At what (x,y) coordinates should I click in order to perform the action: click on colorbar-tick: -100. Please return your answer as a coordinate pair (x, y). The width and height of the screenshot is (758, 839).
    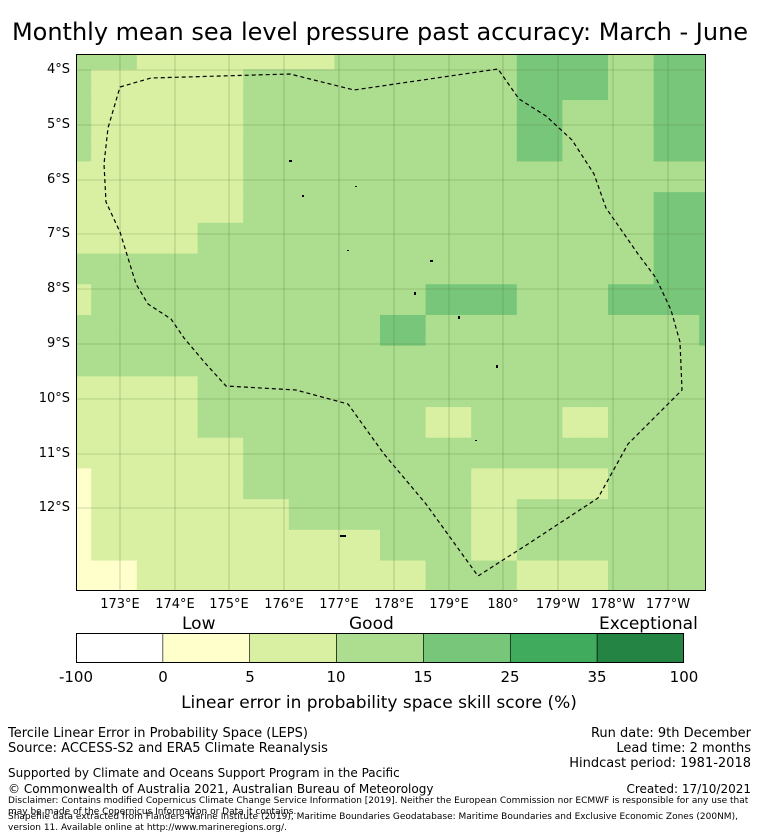
    Looking at the image, I should click on (76, 677).